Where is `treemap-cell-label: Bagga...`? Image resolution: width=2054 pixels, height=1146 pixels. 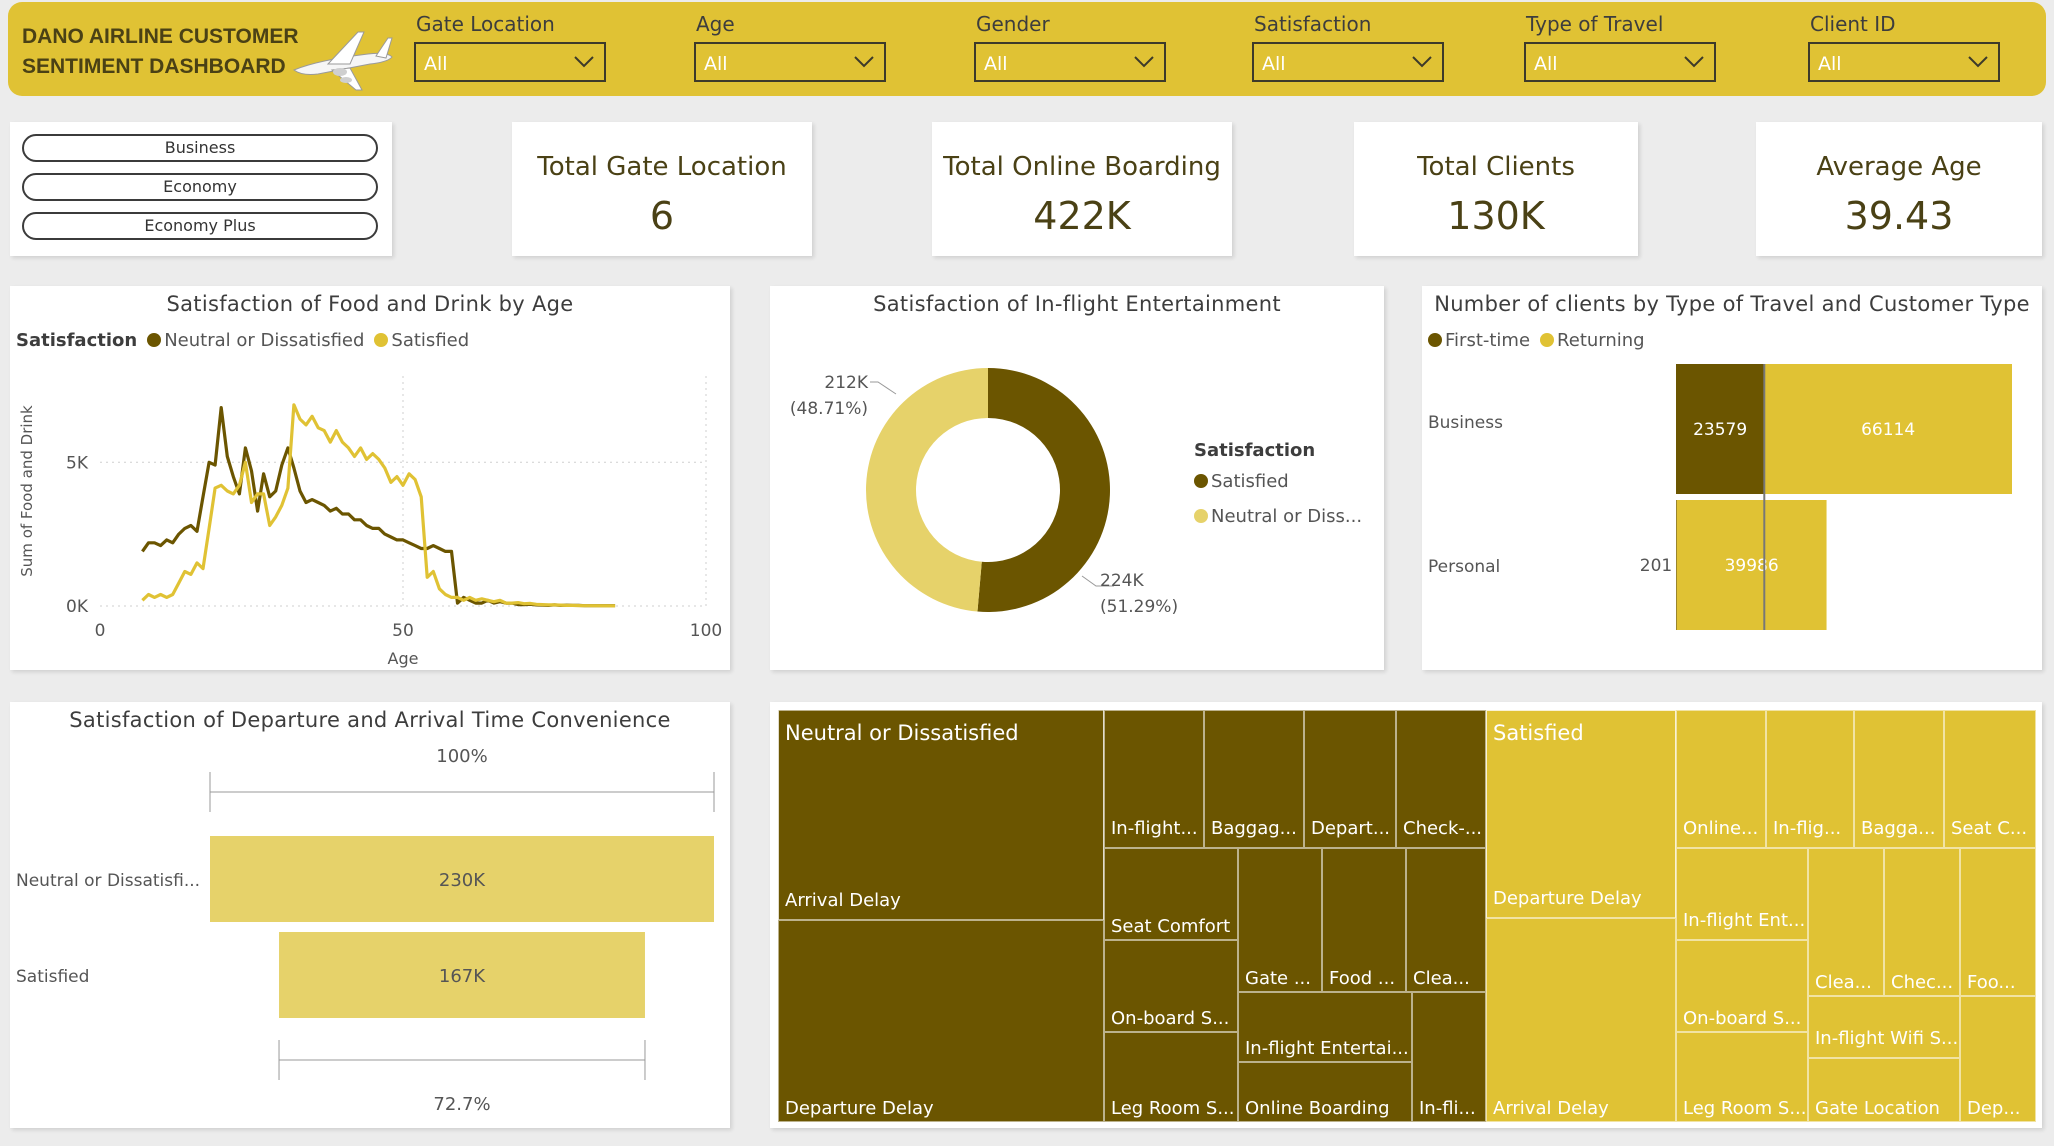 treemap-cell-label: Bagga... is located at coordinates (1898, 828).